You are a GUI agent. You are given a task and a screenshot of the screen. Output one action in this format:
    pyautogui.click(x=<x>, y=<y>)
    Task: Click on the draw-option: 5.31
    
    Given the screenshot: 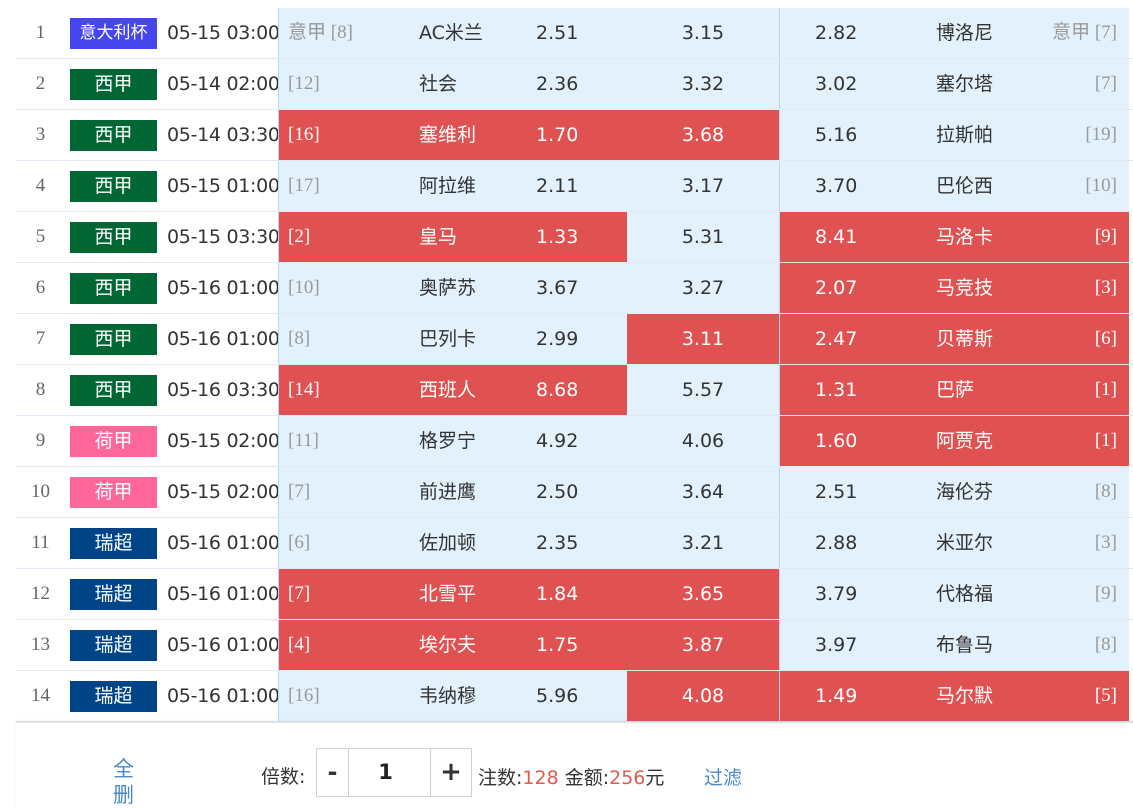 What is the action you would take?
    pyautogui.click(x=703, y=237)
    